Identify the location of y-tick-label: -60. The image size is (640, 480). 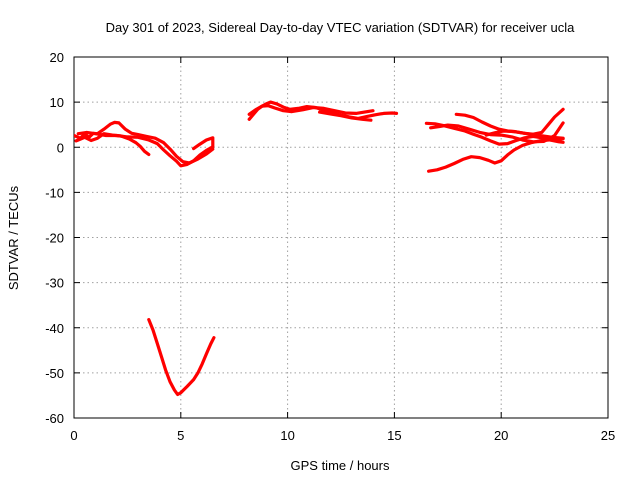
(54, 418).